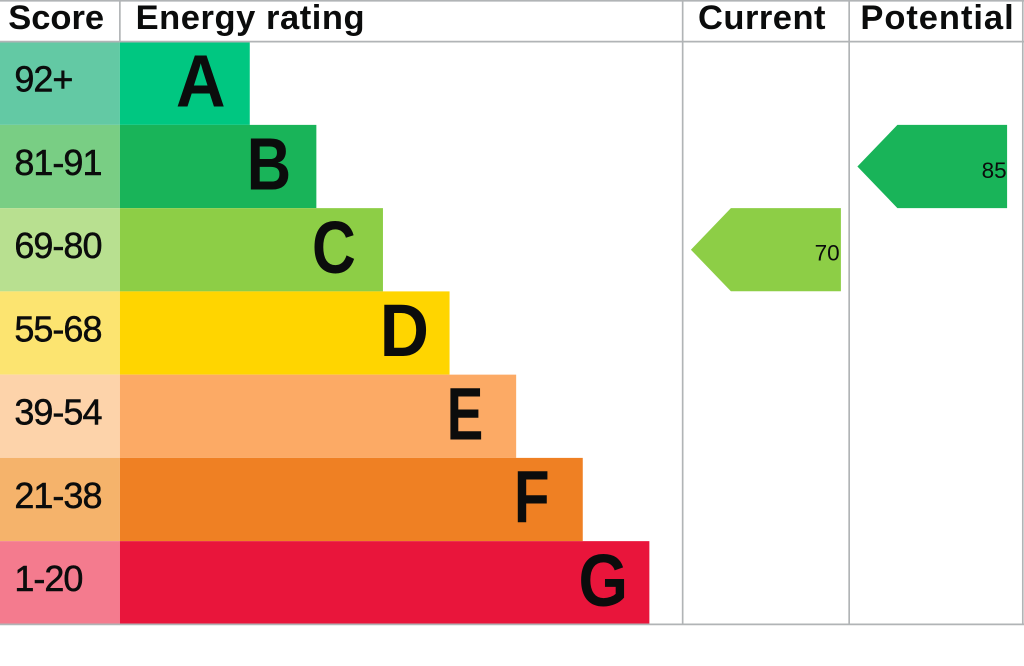 The image size is (1024, 666). What do you see at coordinates (465, 413) in the screenshot?
I see `svg-text: E` at bounding box center [465, 413].